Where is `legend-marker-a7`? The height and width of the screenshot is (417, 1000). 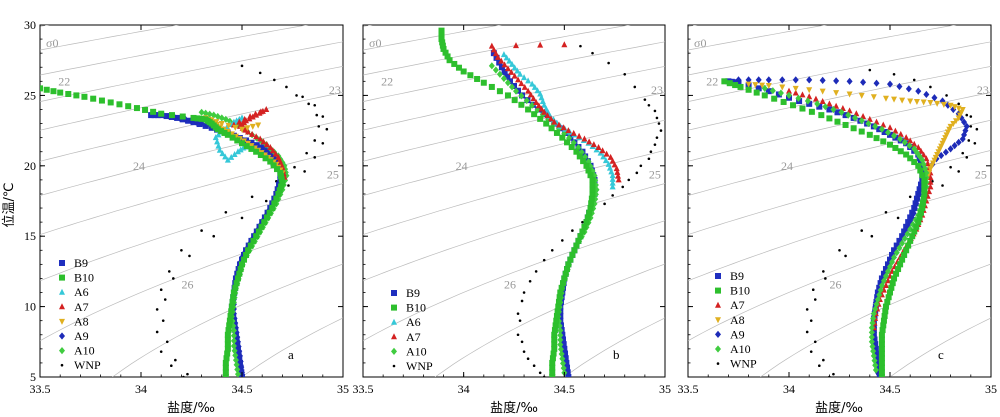
legend-marker-a7 is located at coordinates (394, 336).